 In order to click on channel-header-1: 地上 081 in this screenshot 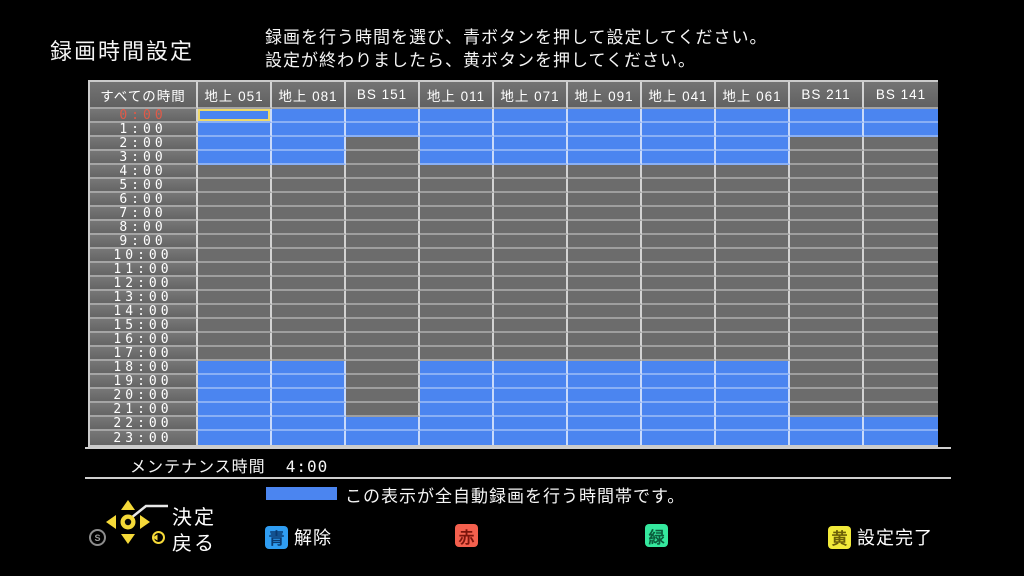, I will do `click(309, 95)`.